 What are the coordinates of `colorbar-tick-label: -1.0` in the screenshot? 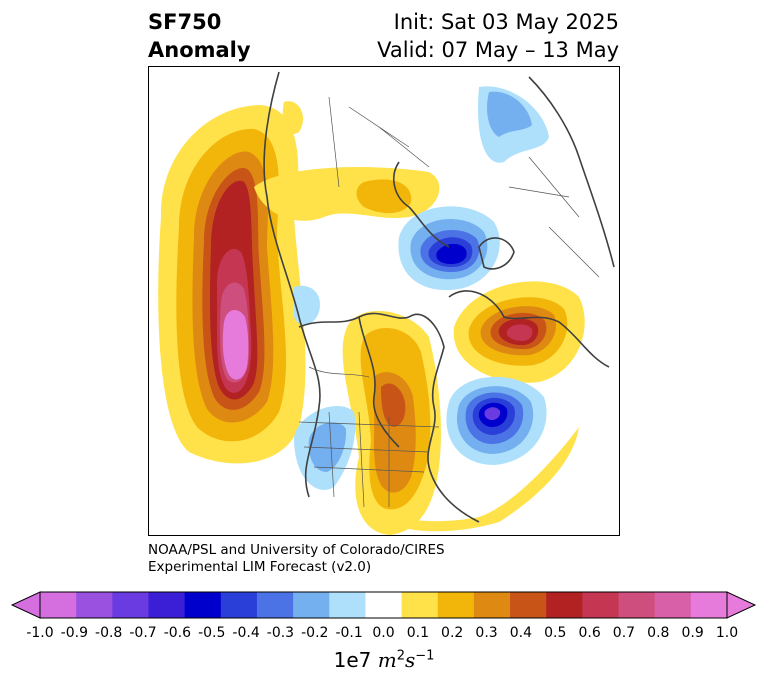 It's located at (40, 633).